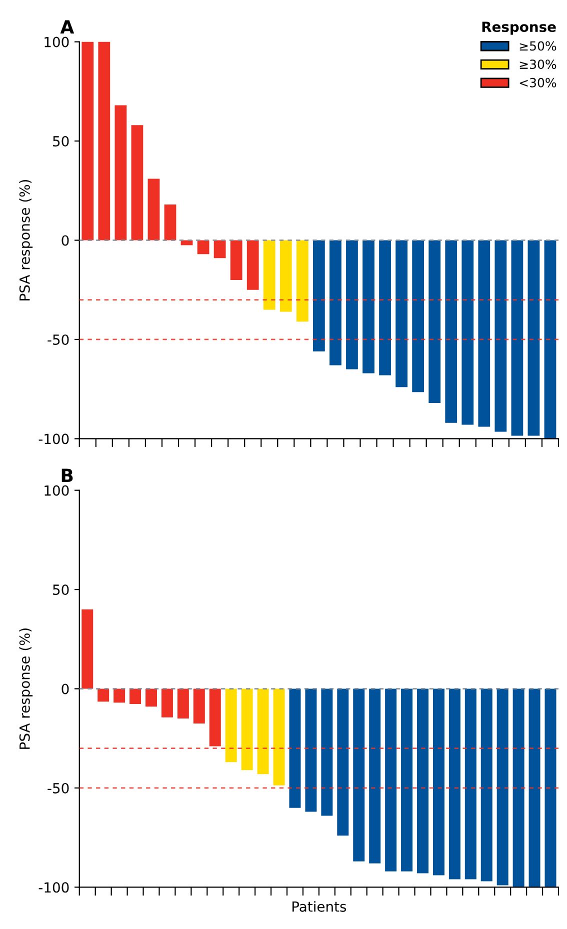 The height and width of the screenshot is (929, 567). What do you see at coordinates (538, 46) in the screenshot?
I see `legend-label: ≥50%` at bounding box center [538, 46].